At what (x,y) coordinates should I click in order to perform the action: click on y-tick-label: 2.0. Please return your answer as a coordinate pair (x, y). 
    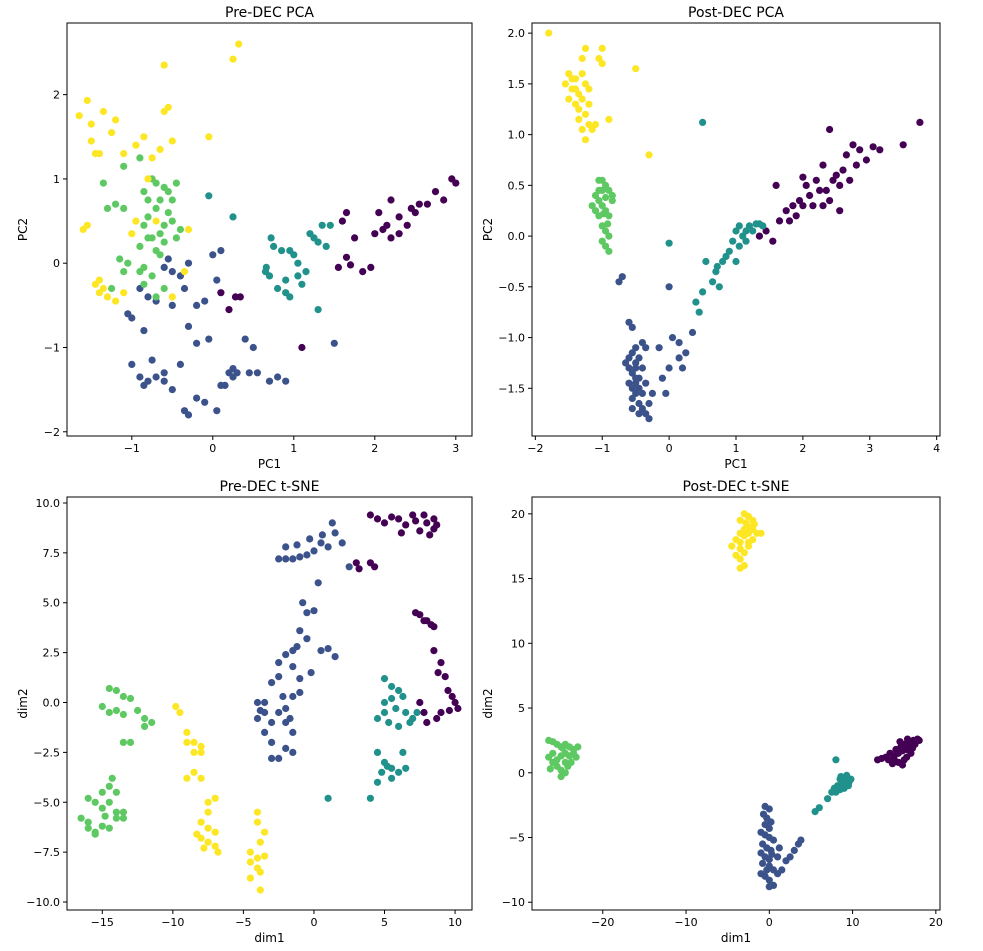
    Looking at the image, I should click on (517, 33).